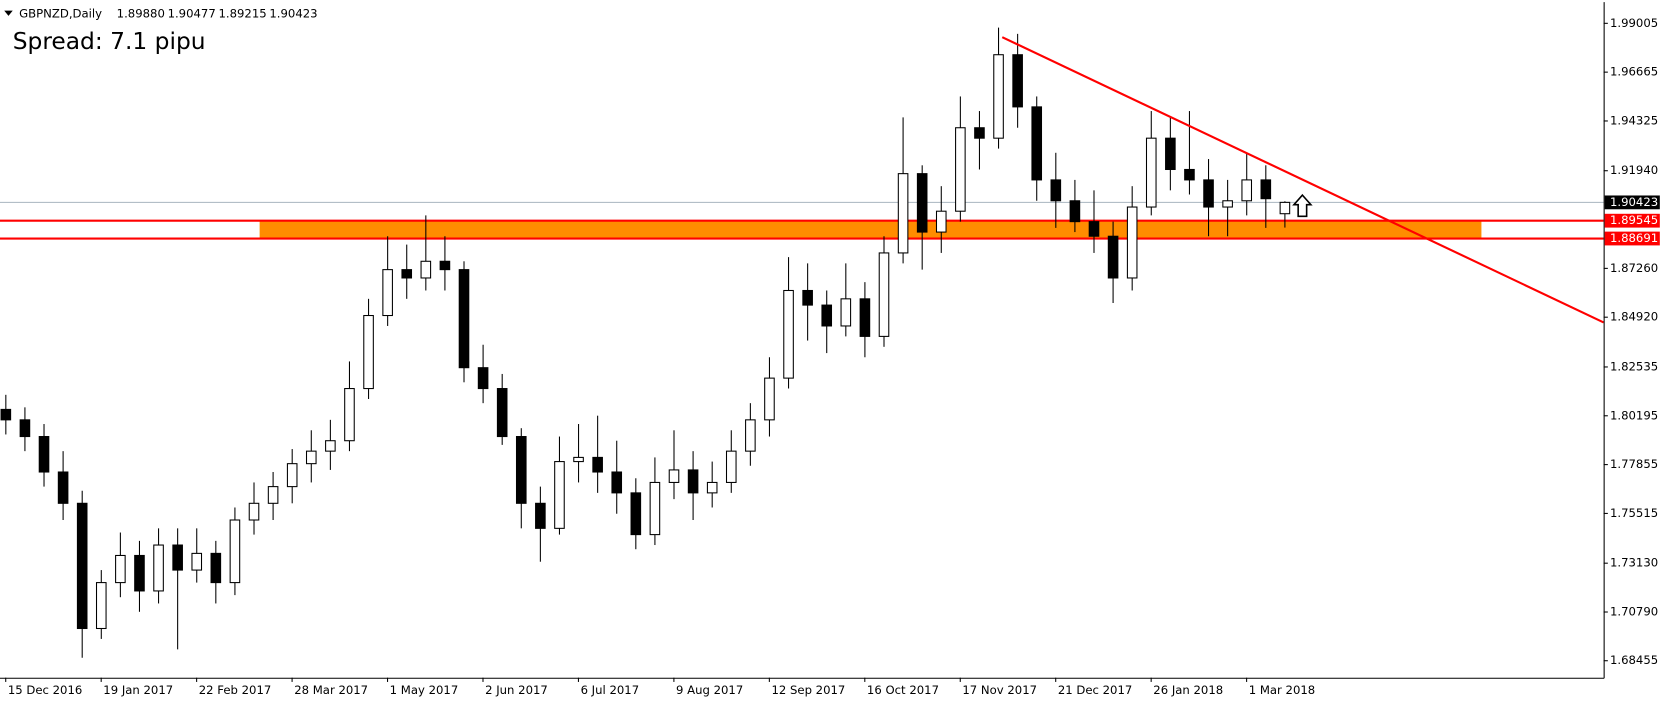 This screenshot has width=1663, height=701. I want to click on quote-value: 1.89880, so click(141, 13).